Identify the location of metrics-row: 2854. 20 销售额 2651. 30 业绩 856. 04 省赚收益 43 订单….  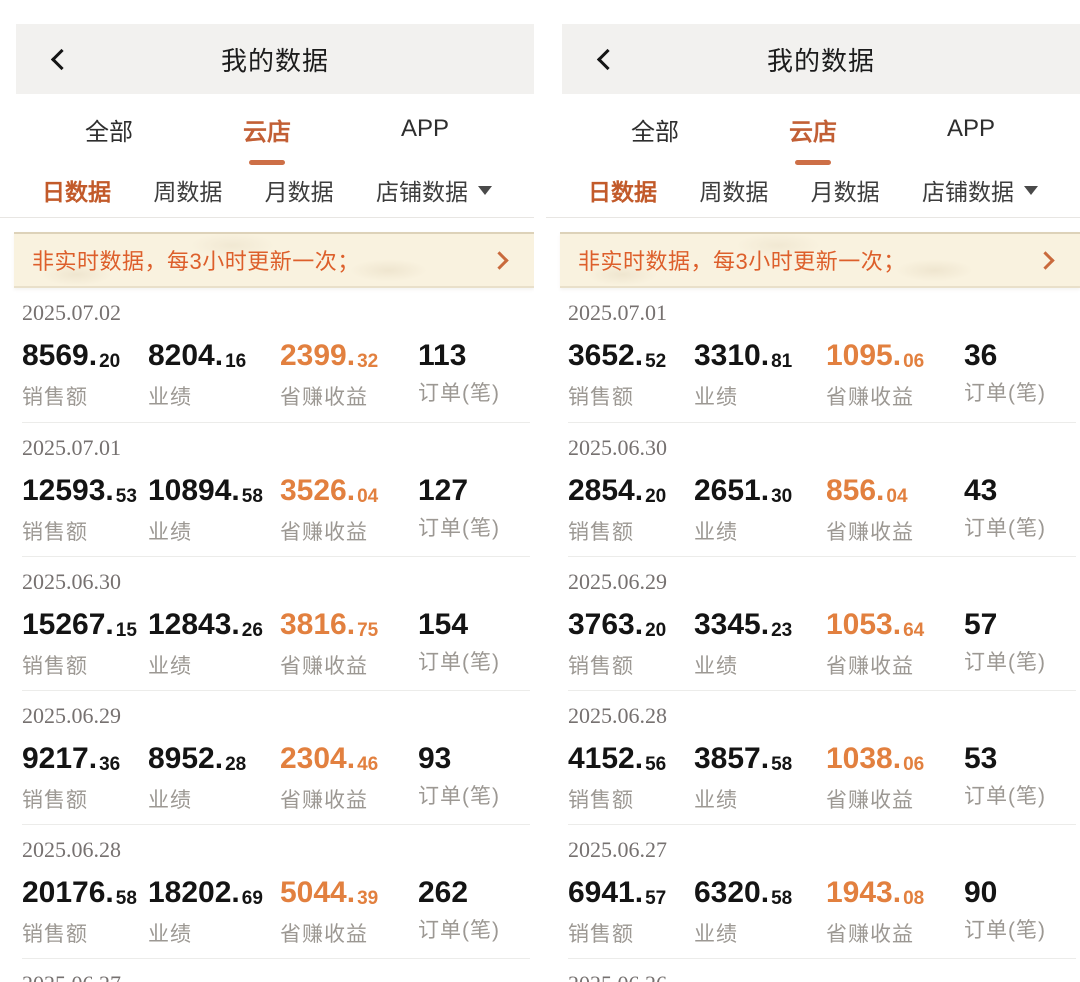
(822, 509).